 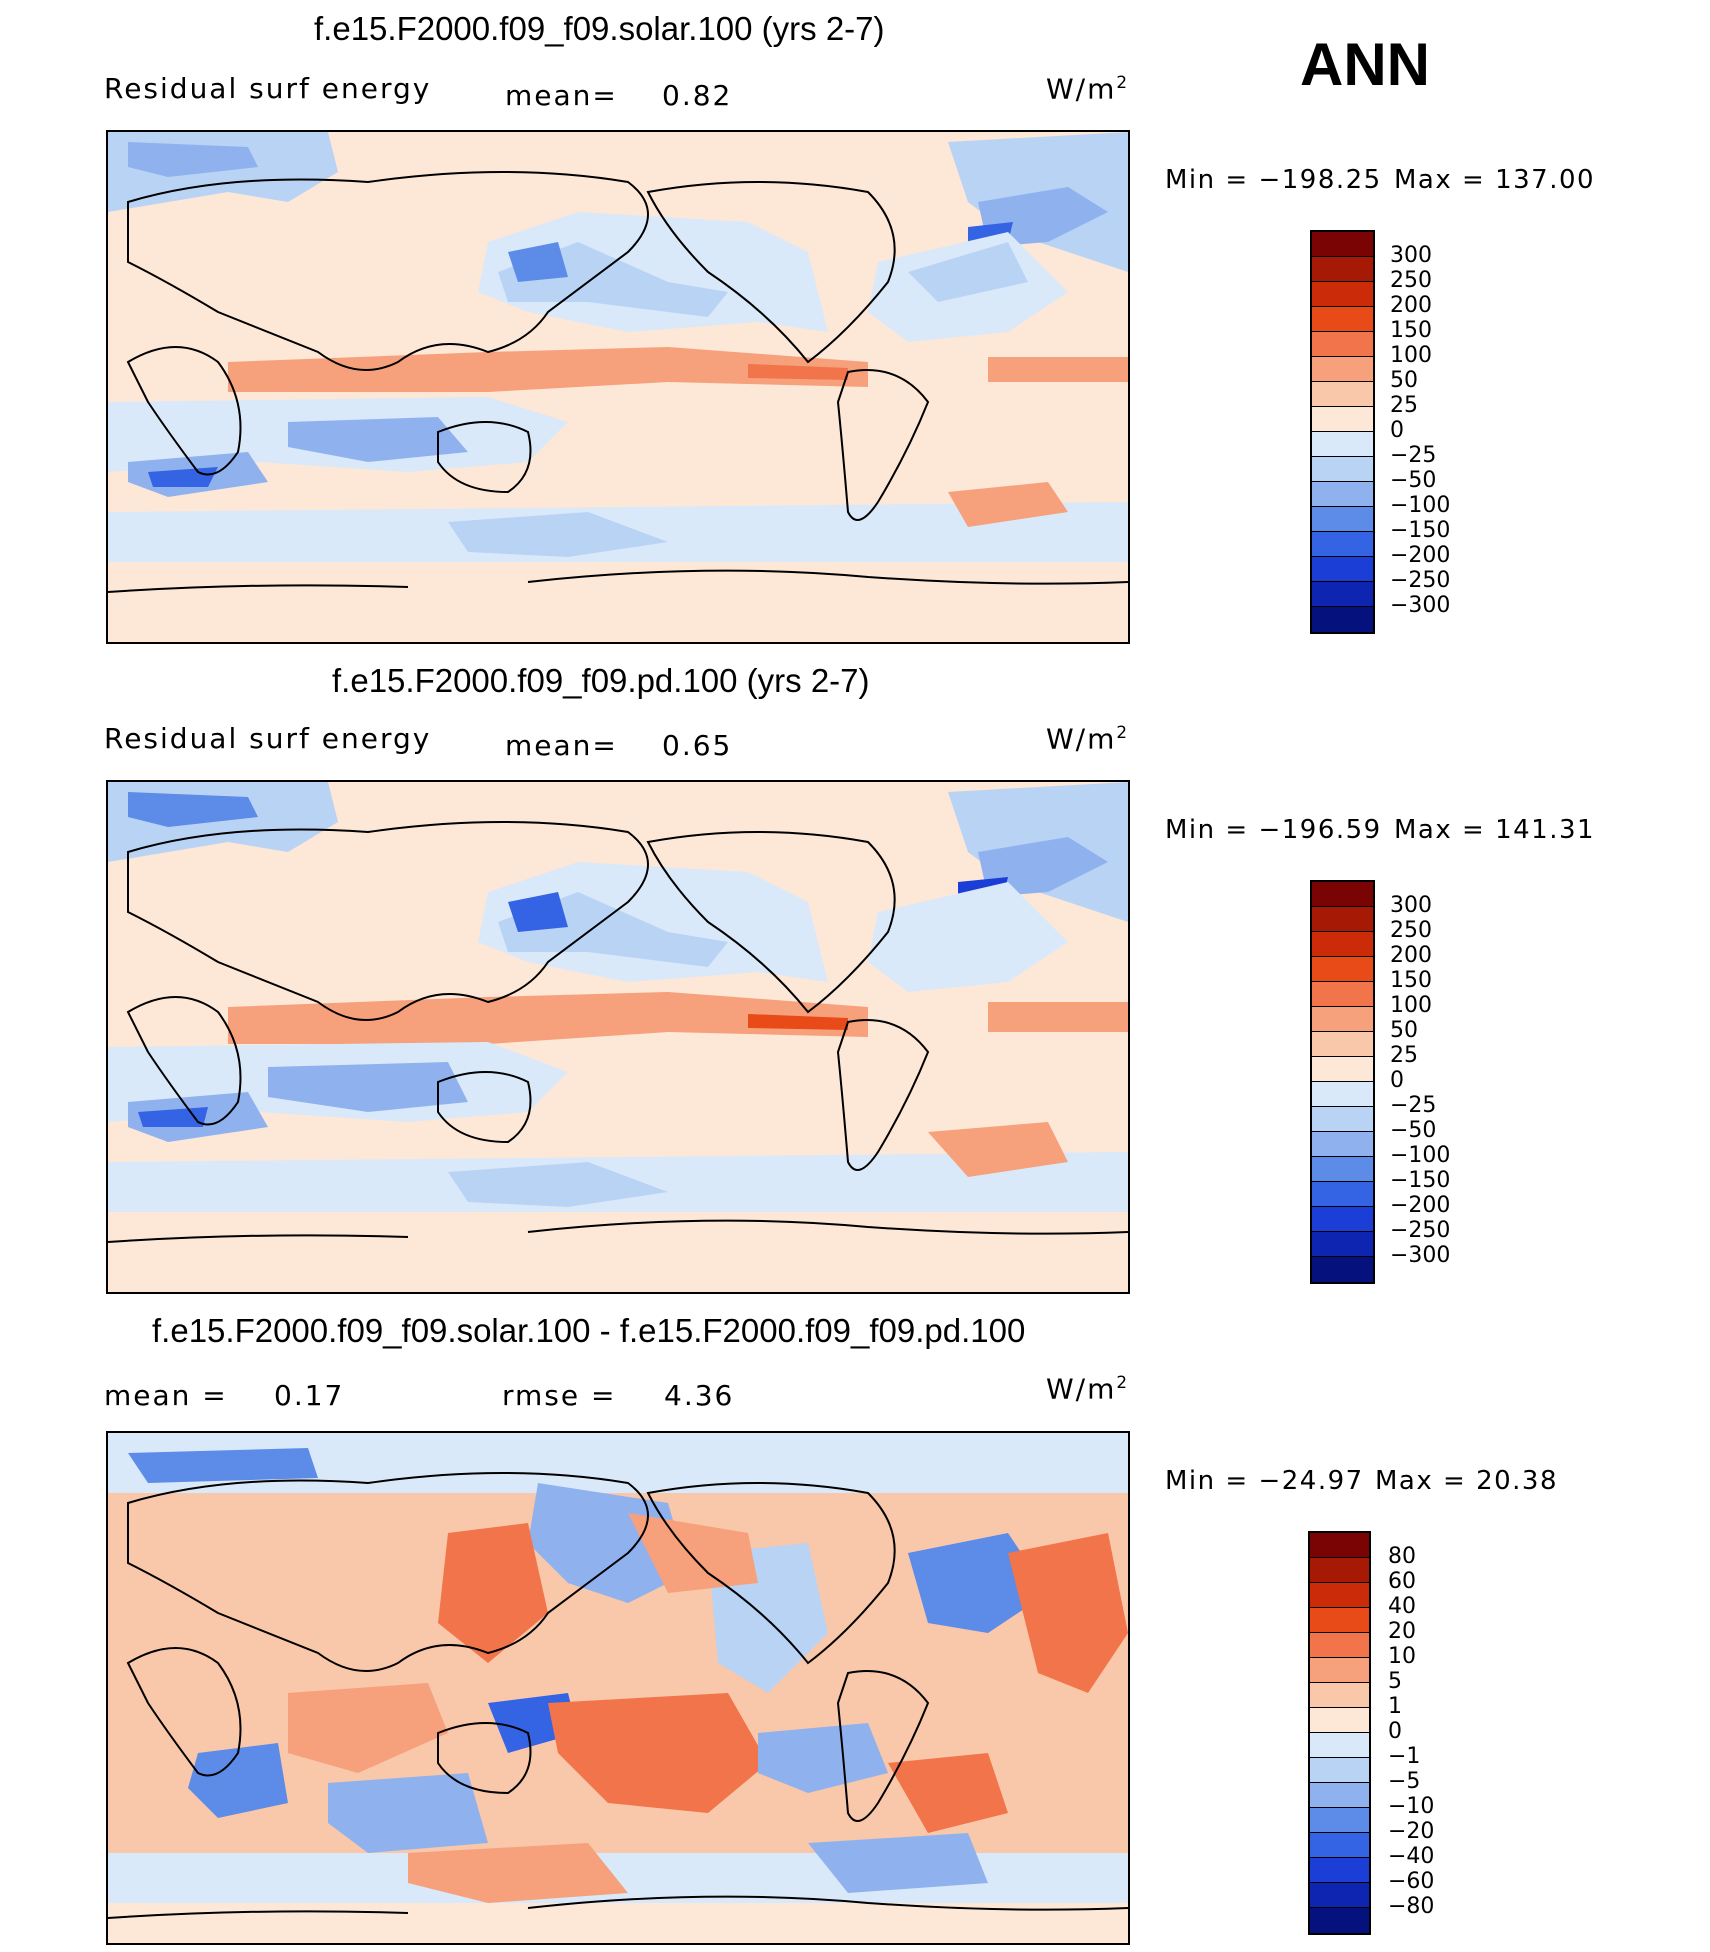 I want to click on colorbar-tick-label: 80, so click(x=1402, y=1556).